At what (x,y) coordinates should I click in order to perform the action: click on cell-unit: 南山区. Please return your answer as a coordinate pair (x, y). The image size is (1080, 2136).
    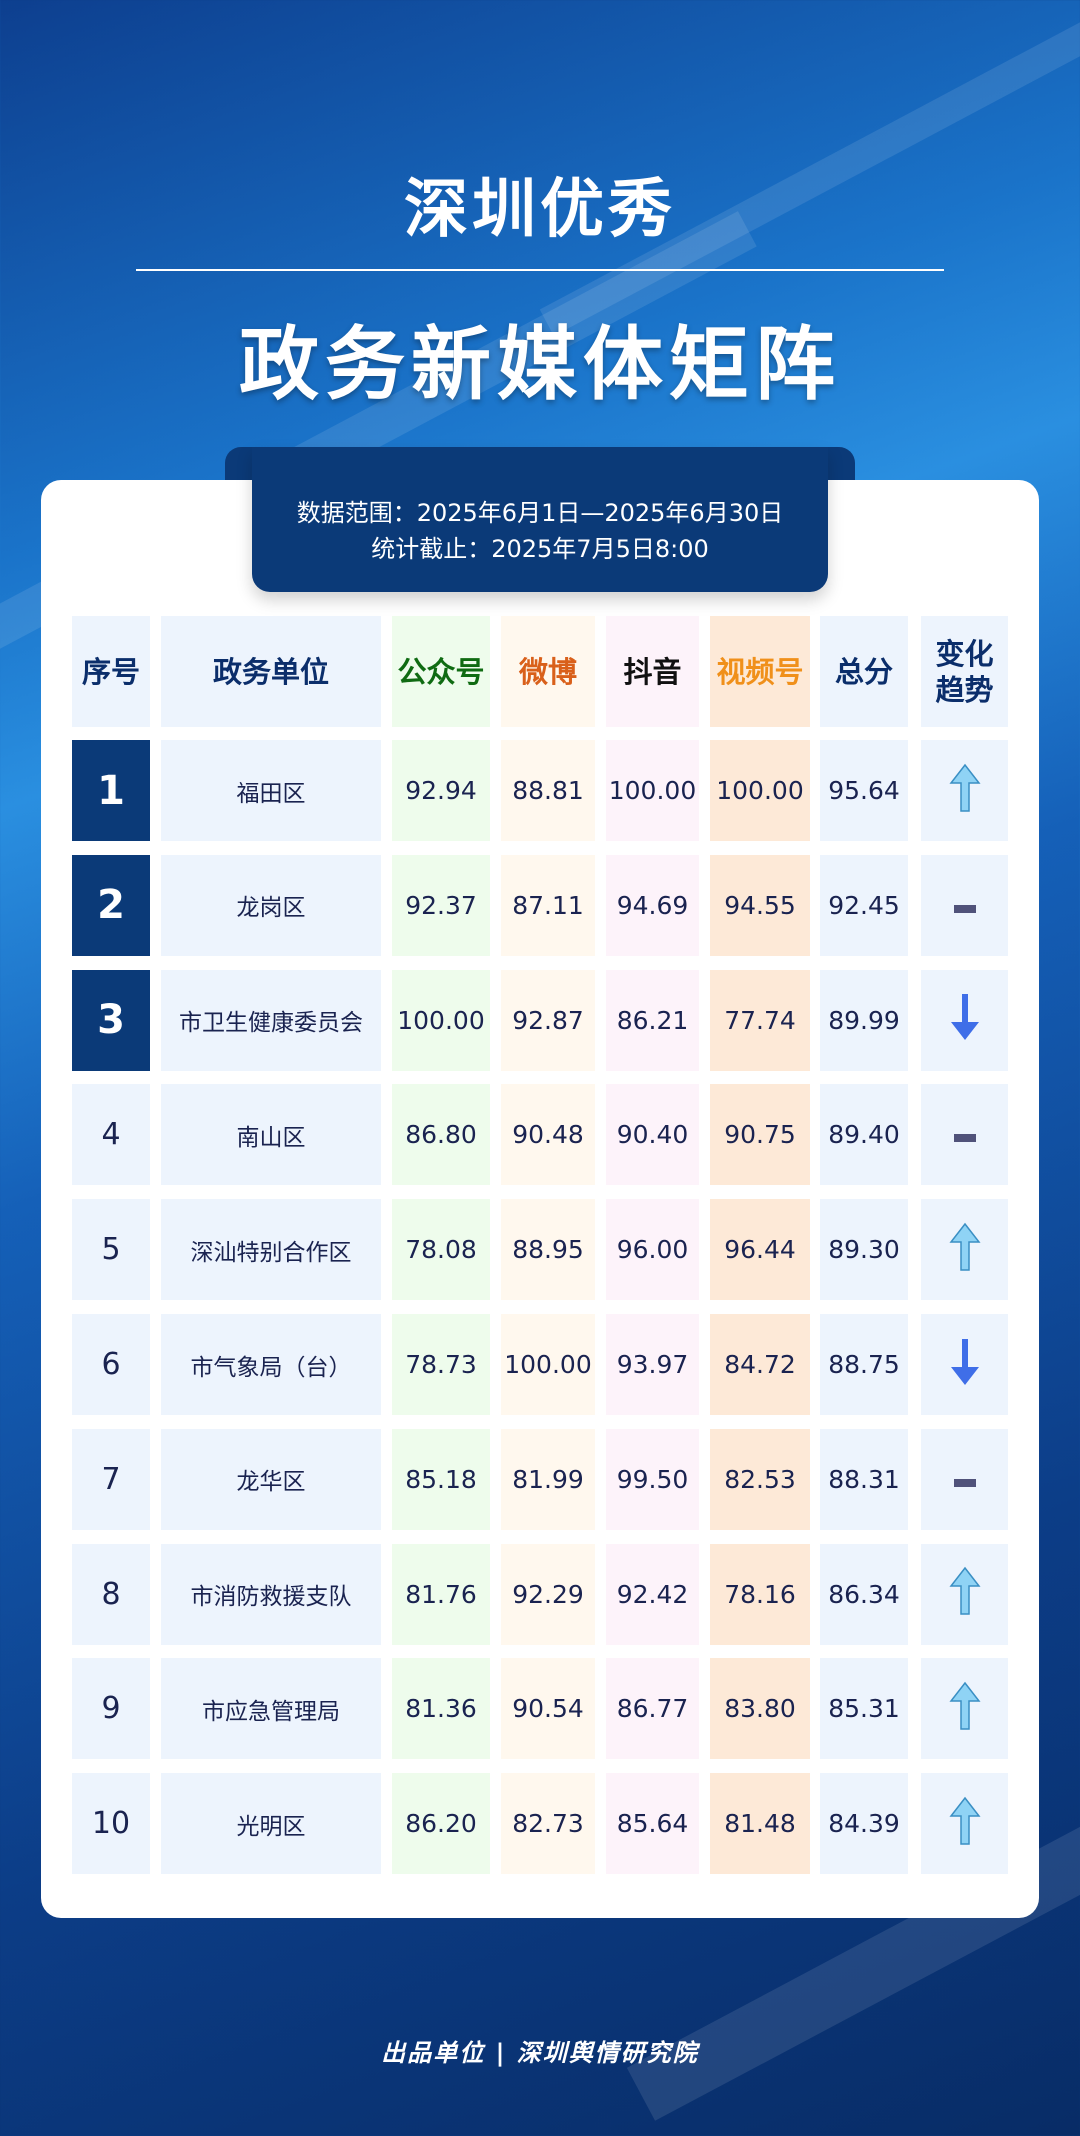
    Looking at the image, I should click on (271, 1135).